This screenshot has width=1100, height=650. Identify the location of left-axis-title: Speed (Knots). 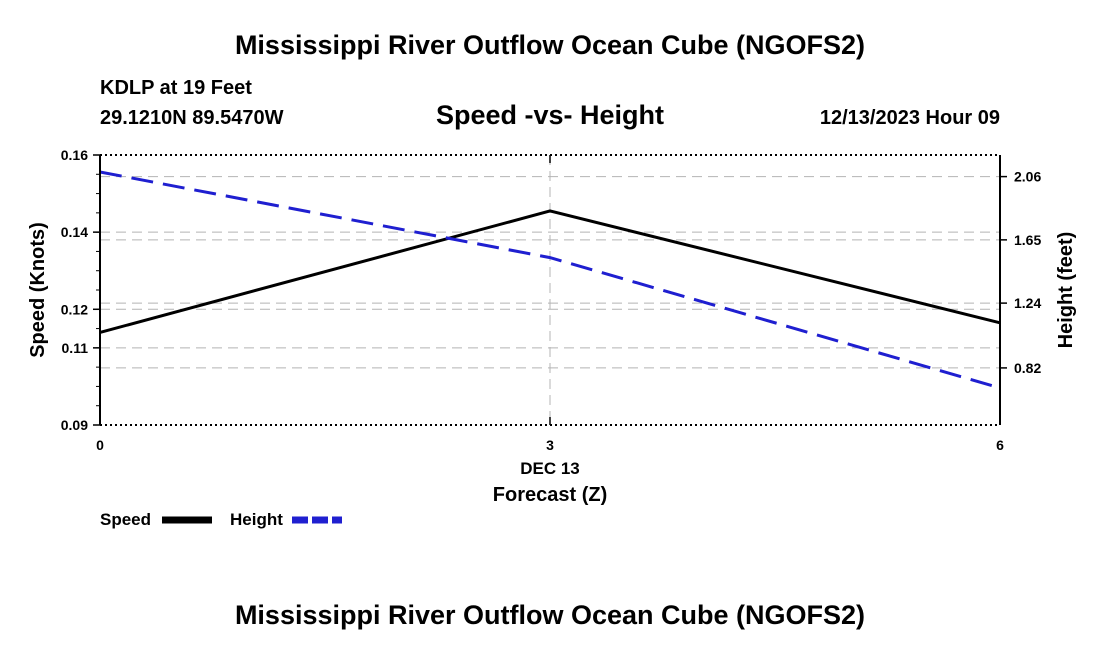
(38, 290).